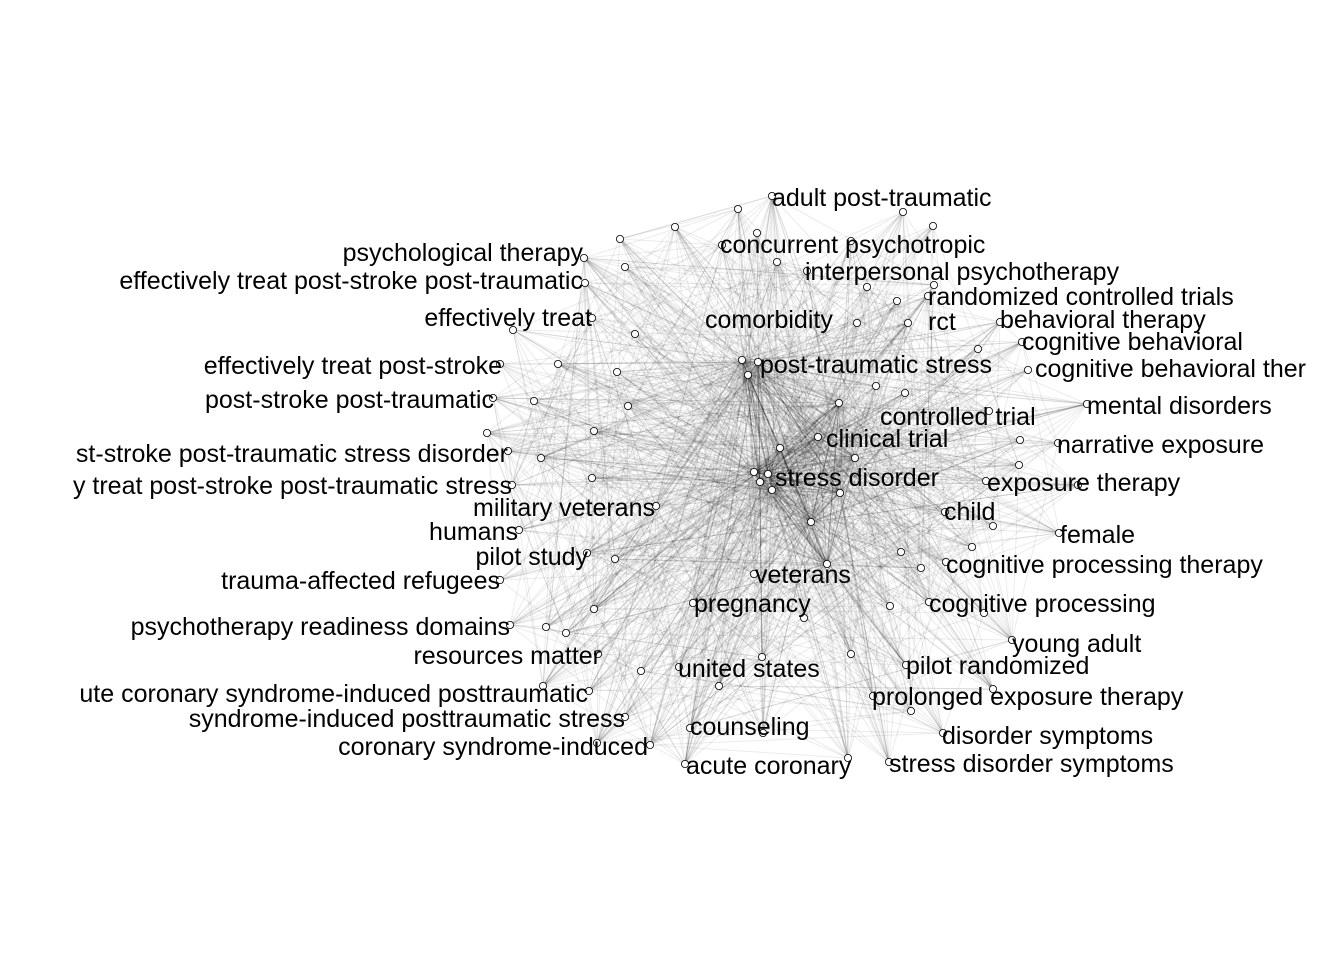 This screenshot has width=1344, height=960. I want to click on label-cognitive-processing-therapy: cognitive processing therapy, so click(1104, 565).